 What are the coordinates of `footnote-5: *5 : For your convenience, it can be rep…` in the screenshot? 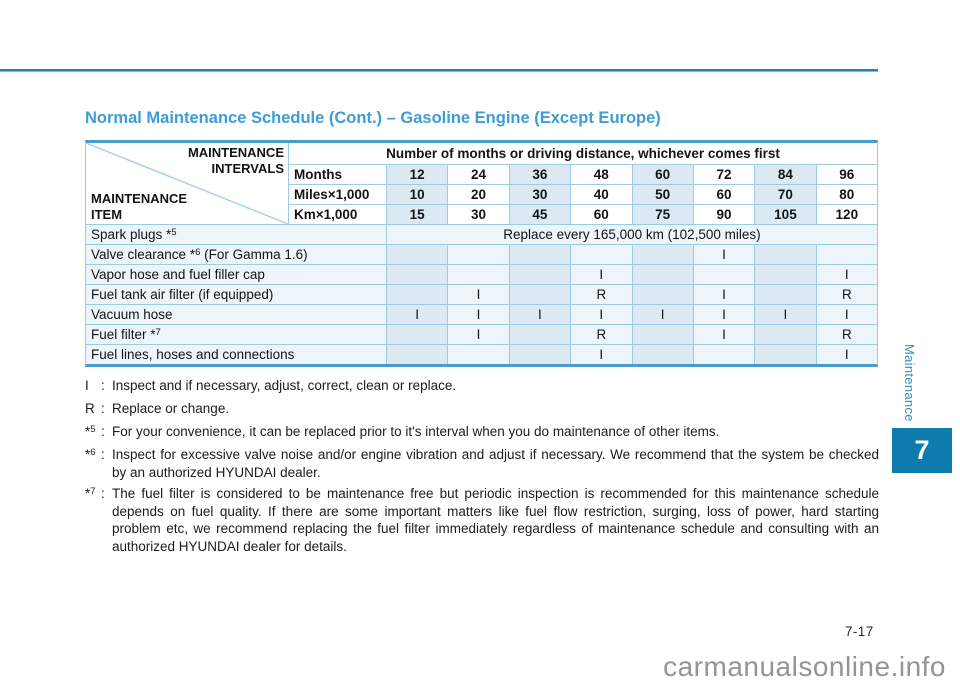 It's located at (482, 433).